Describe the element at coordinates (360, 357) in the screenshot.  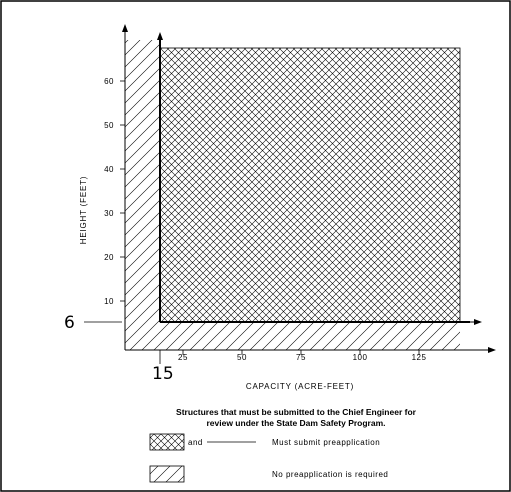
I see `x-tick-label: 100` at that location.